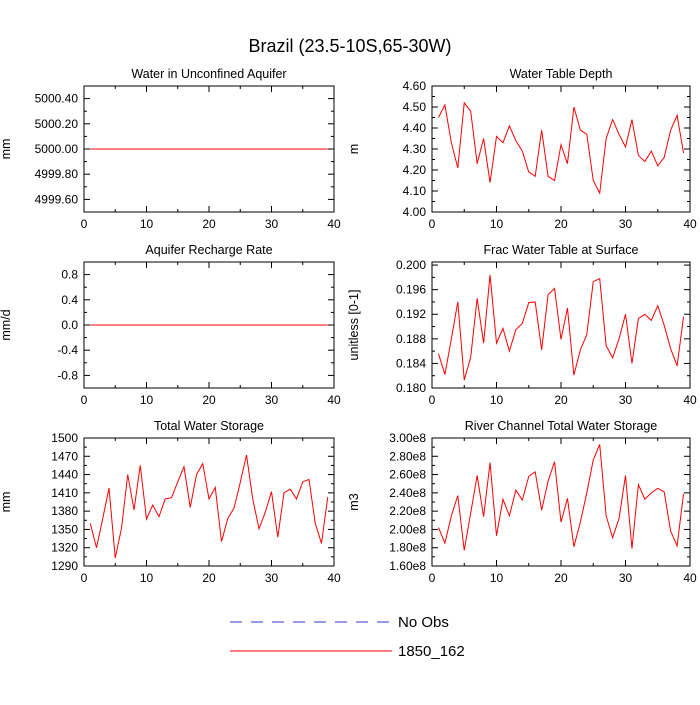 The width and height of the screenshot is (700, 705). Describe the element at coordinates (407, 548) in the screenshot. I see `y-tick-label: 1.80e8` at that location.